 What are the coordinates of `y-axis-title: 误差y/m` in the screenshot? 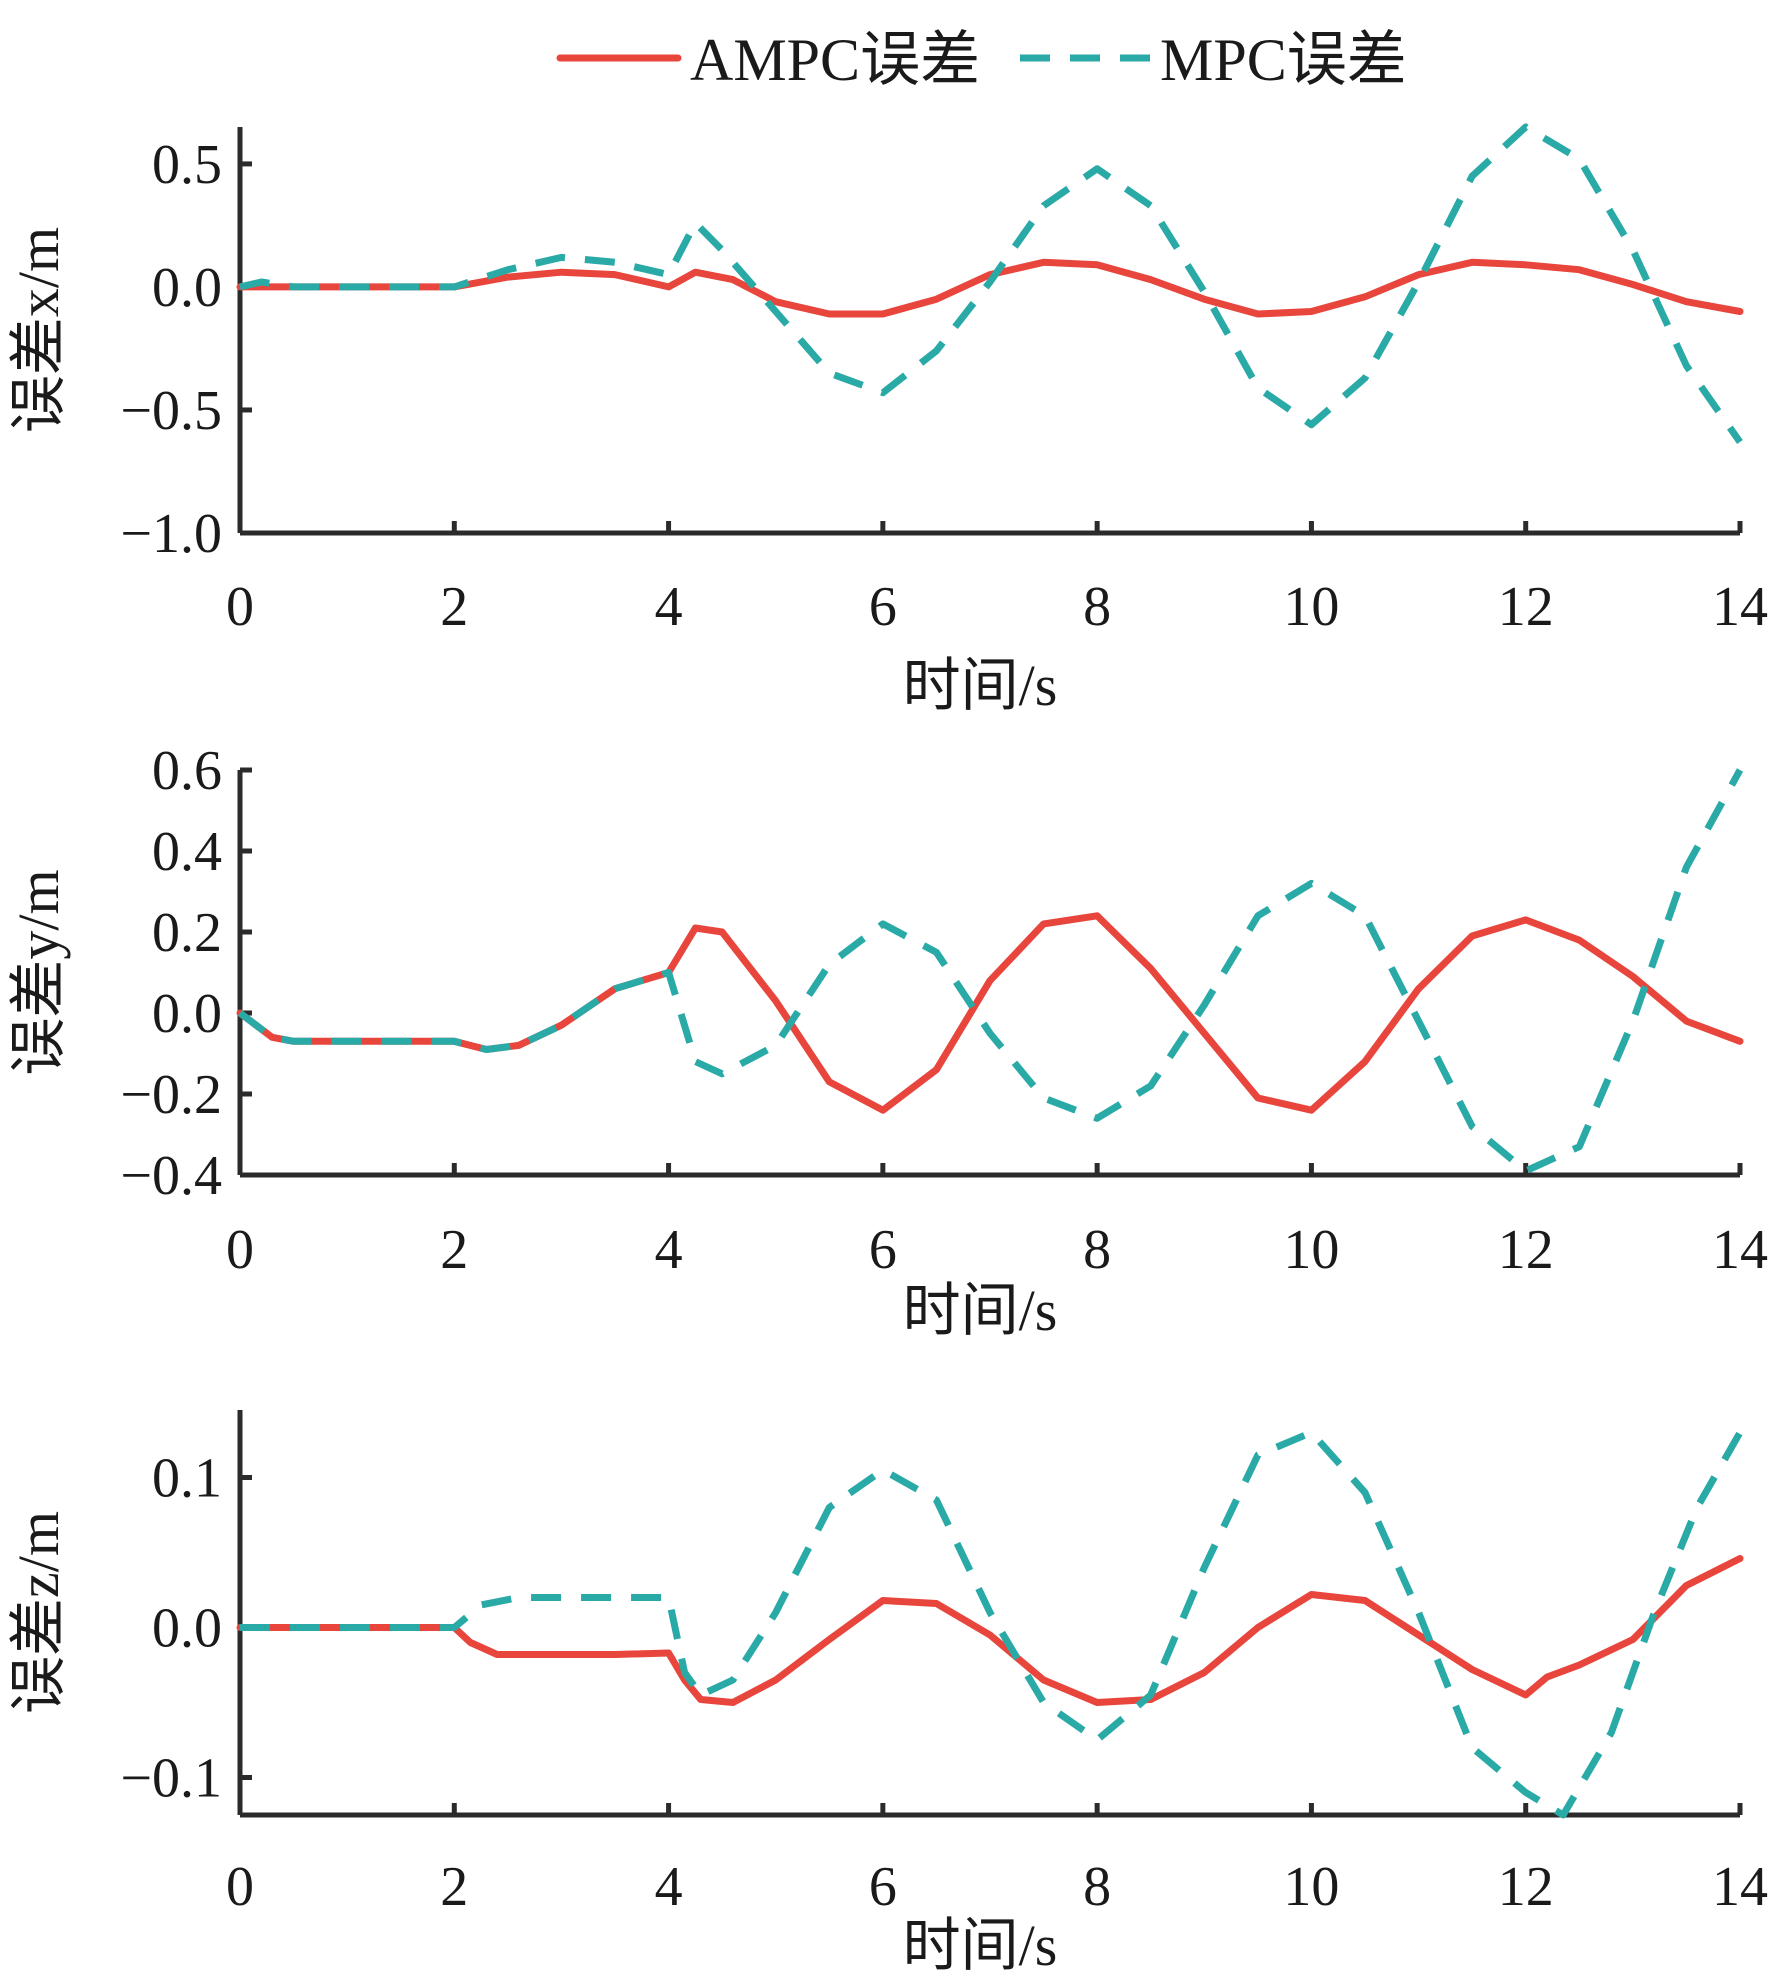 It's located at (38, 972).